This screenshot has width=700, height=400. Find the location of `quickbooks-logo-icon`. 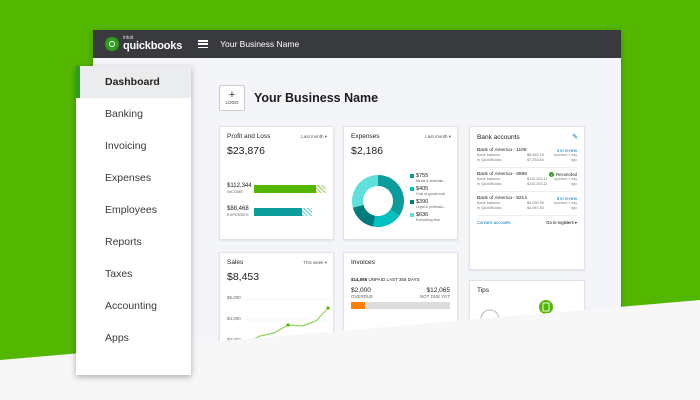

quickbooks-logo-icon is located at coordinates (112, 44).